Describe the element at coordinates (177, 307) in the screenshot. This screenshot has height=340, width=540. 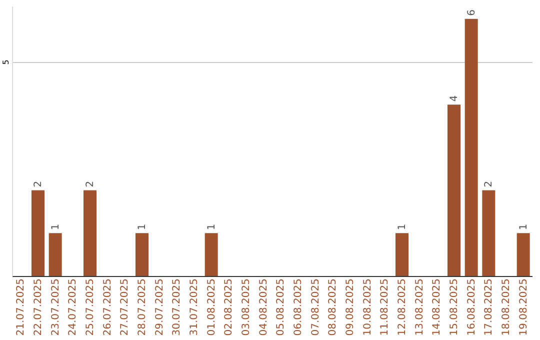
I see `x-tick-label: 30.07.2025` at that location.